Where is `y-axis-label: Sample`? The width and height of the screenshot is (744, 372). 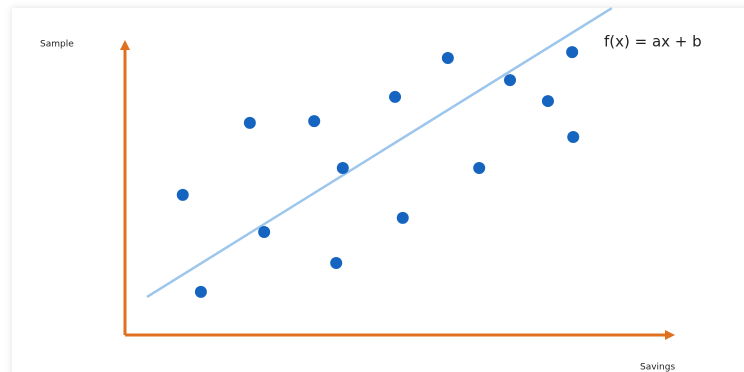 y-axis-label: Sample is located at coordinates (57, 45).